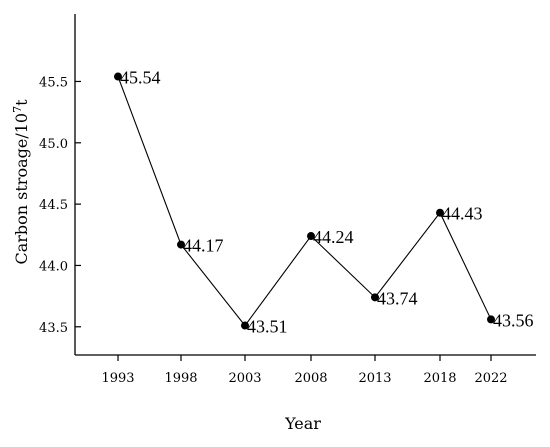 This screenshot has height=447, width=550. I want to click on x-tick-label: 2003, so click(244, 378).